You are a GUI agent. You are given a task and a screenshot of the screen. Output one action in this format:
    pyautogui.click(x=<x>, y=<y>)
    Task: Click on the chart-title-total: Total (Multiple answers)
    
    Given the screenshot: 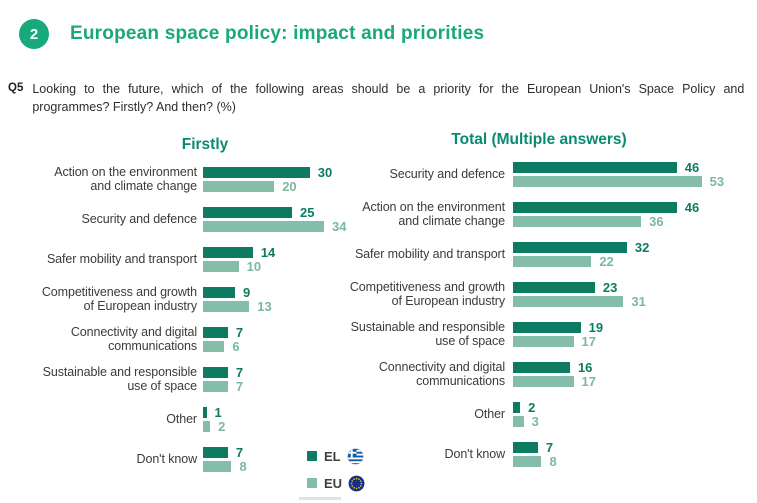 What is the action you would take?
    pyautogui.click(x=539, y=139)
    